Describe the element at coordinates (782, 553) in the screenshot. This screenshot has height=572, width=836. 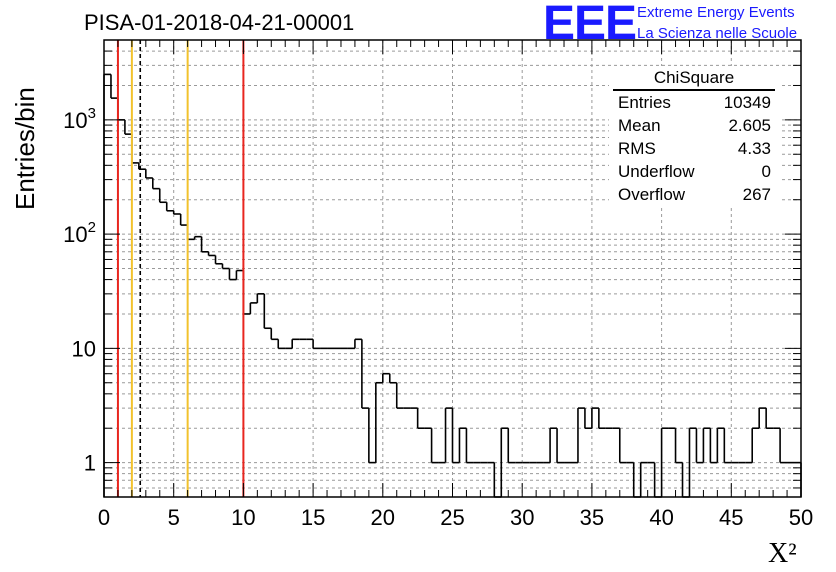
I see `x-axis-label: X²` at that location.